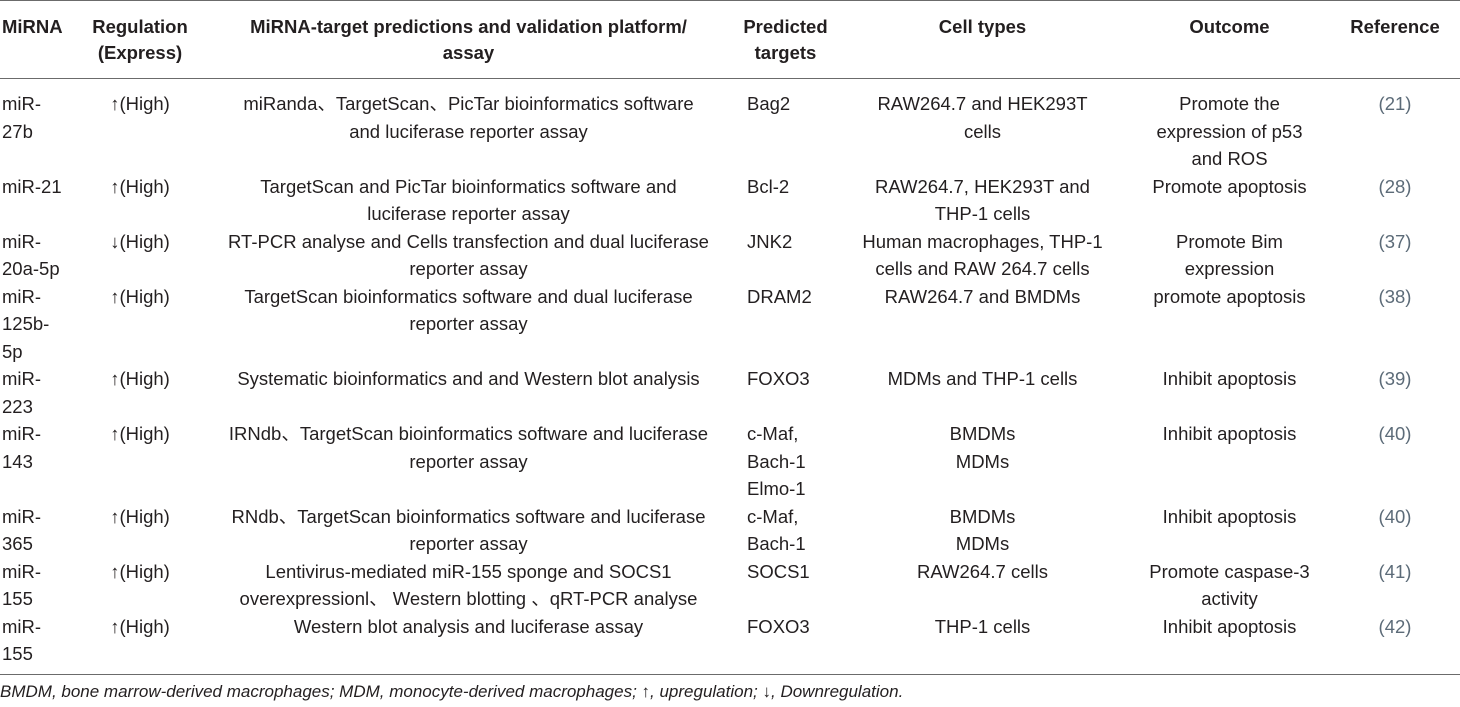  Describe the element at coordinates (1395, 296) in the screenshot. I see `cell-reference: (38)` at that location.